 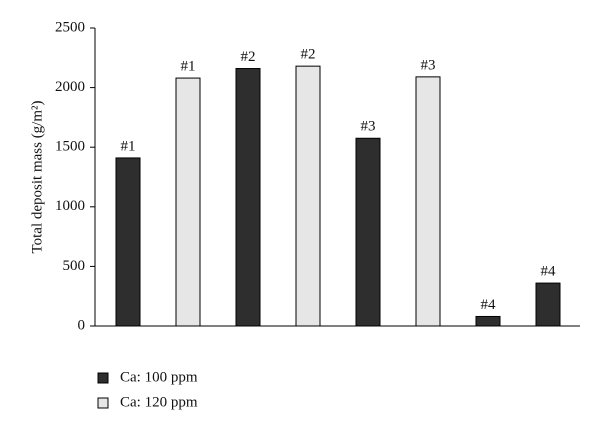 I want to click on y-tick-label: 500, so click(x=74, y=266).